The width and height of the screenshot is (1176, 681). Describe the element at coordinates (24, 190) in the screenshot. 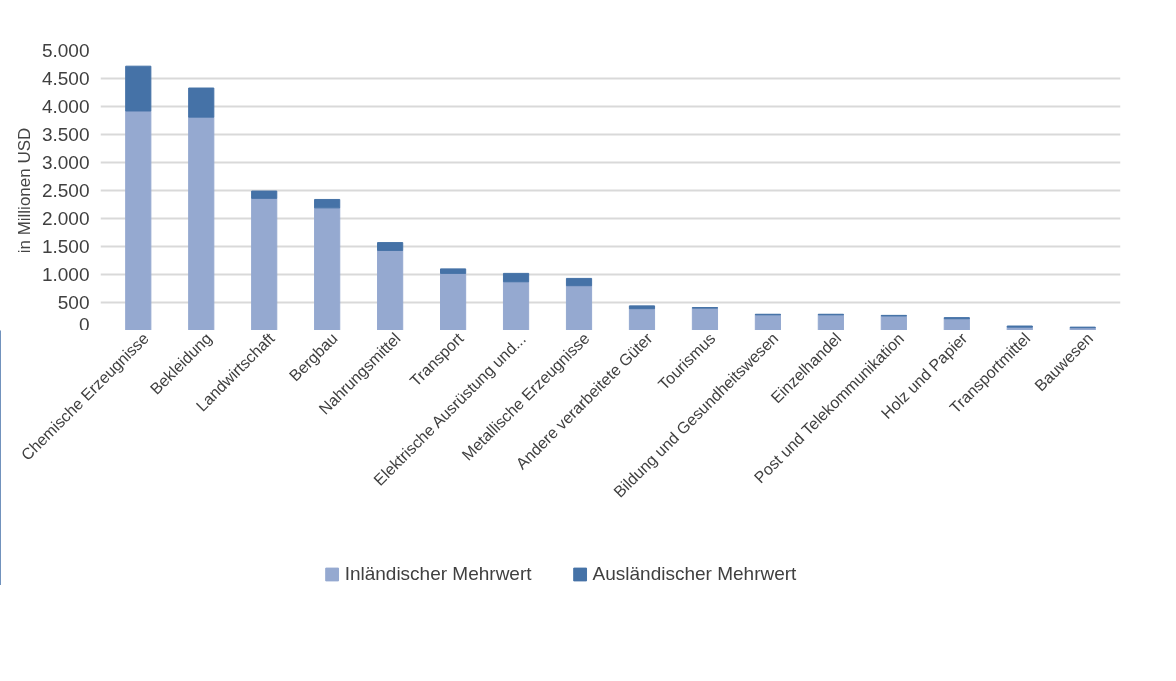

I see `y-axis-title: in Millionen USD` at that location.